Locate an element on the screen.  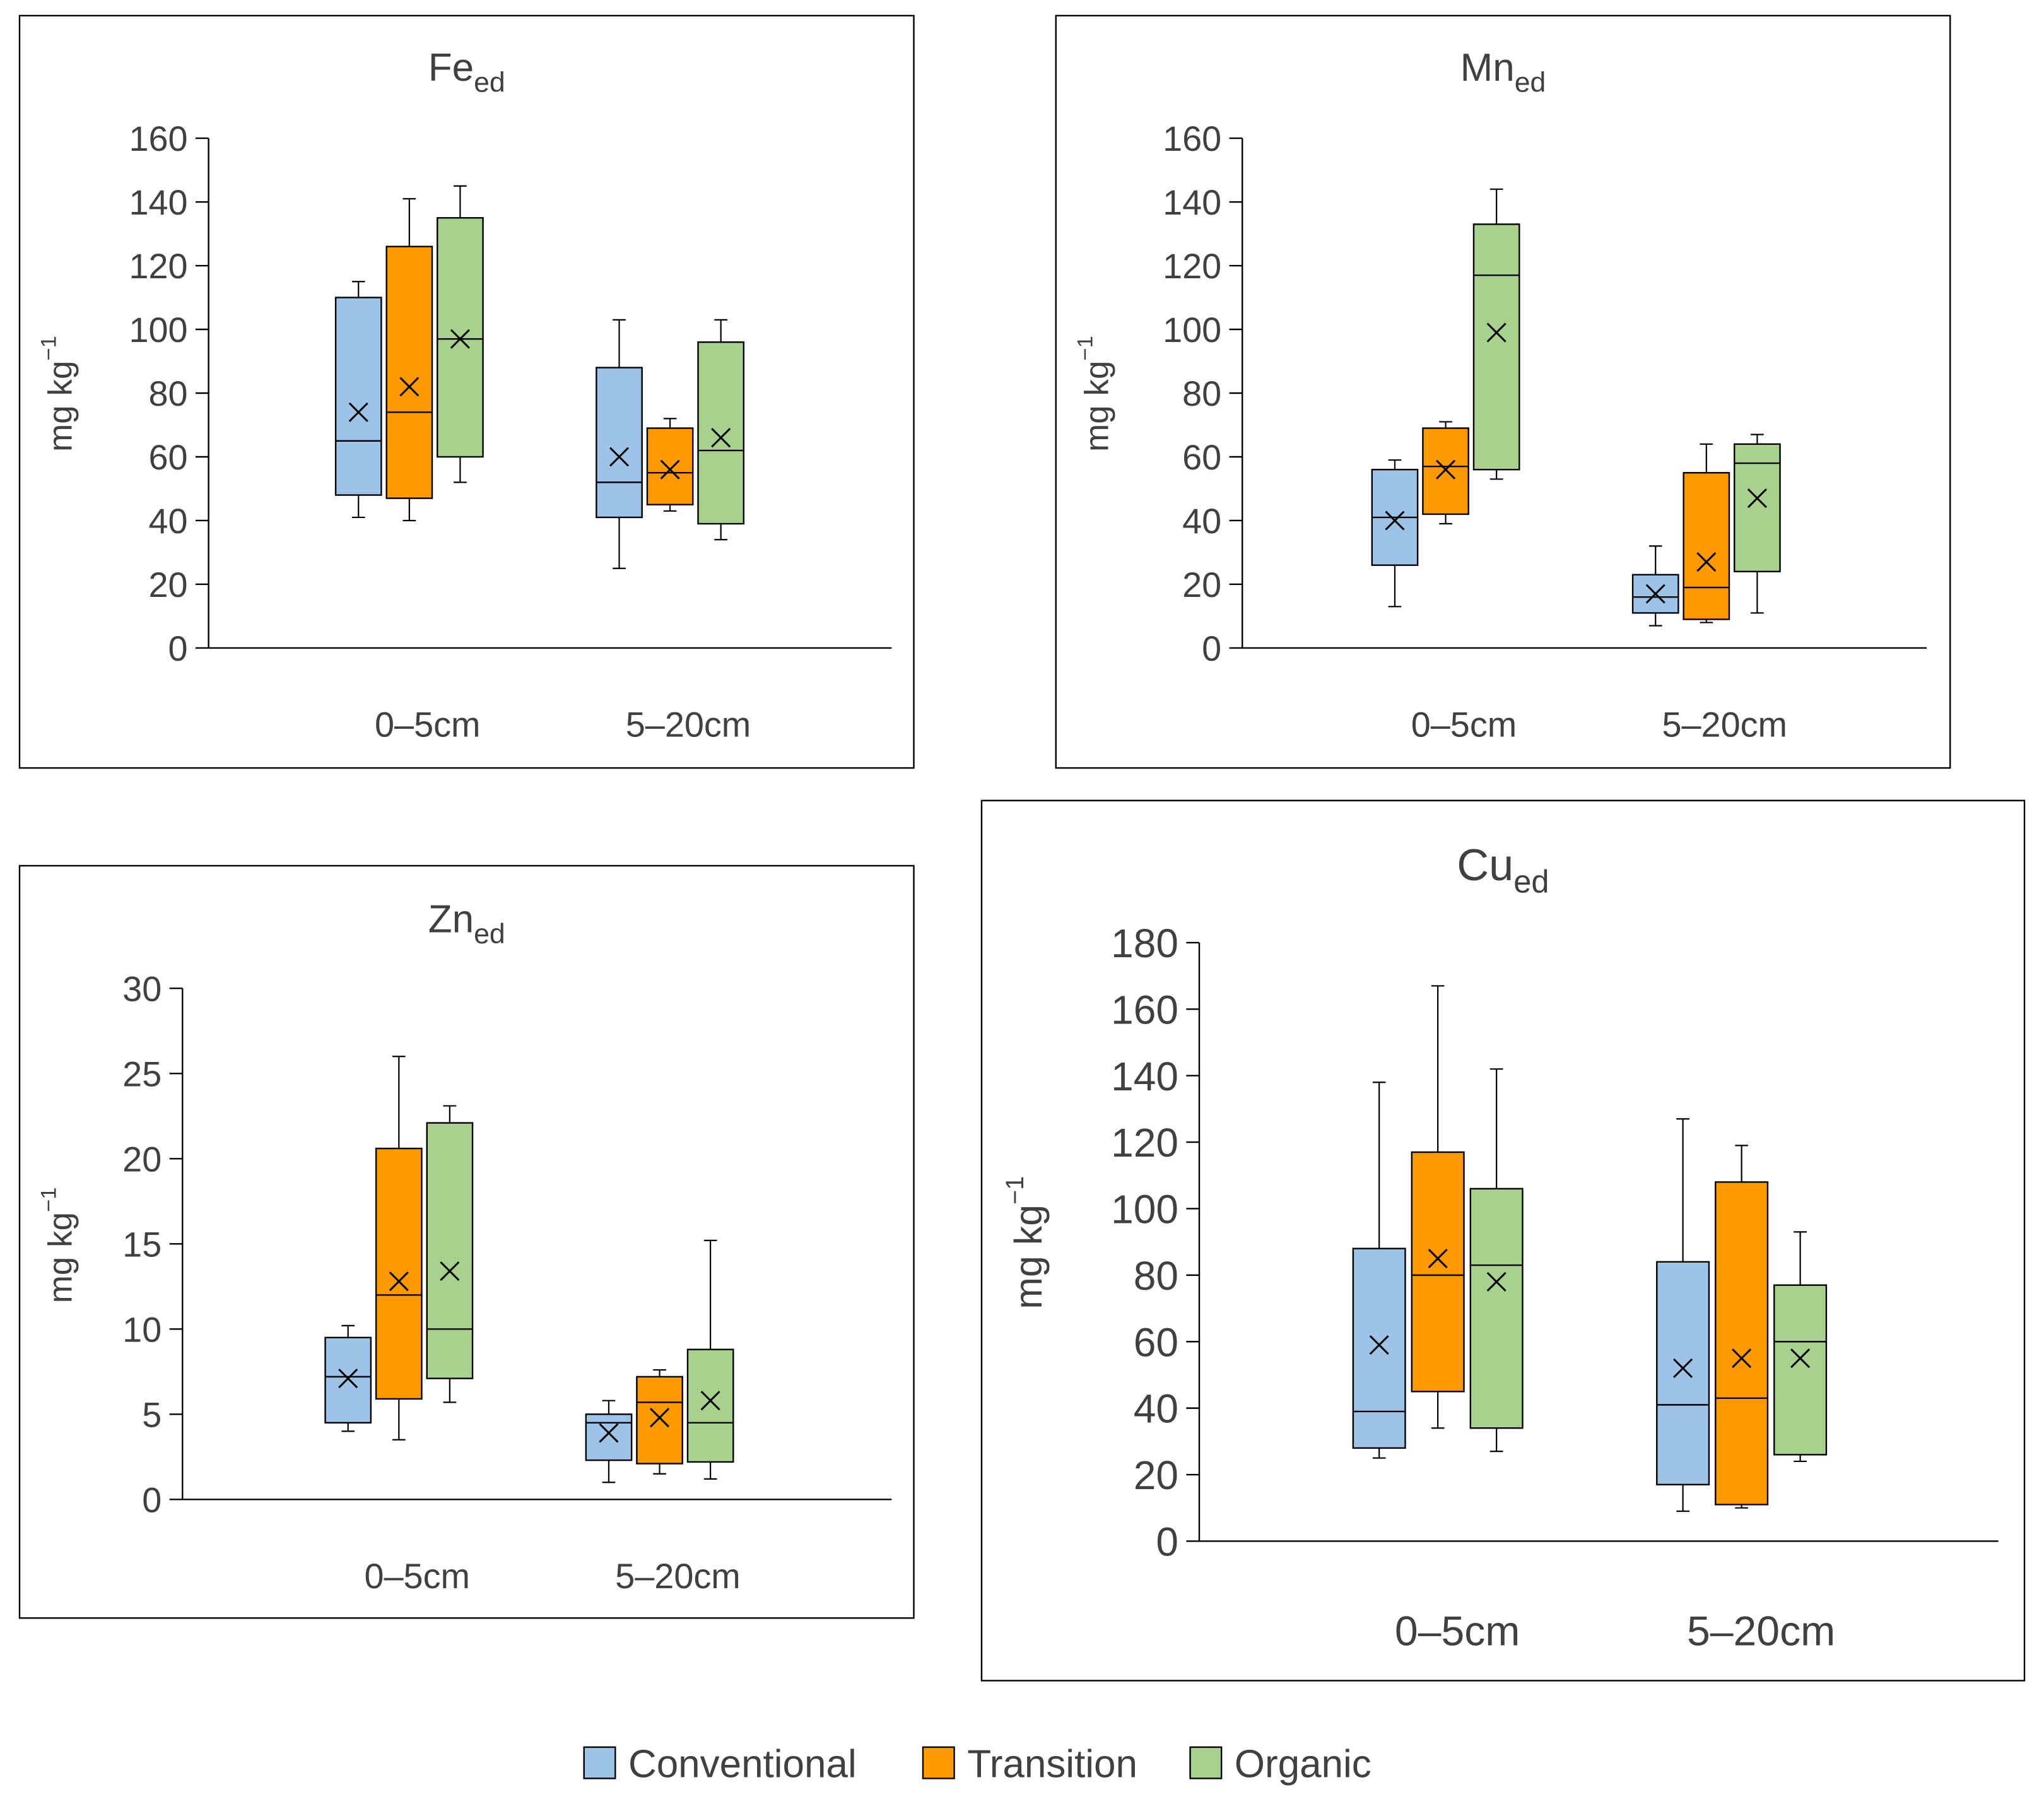
y-axis-label-main: mg kg is located at coordinates (1028, 1257).